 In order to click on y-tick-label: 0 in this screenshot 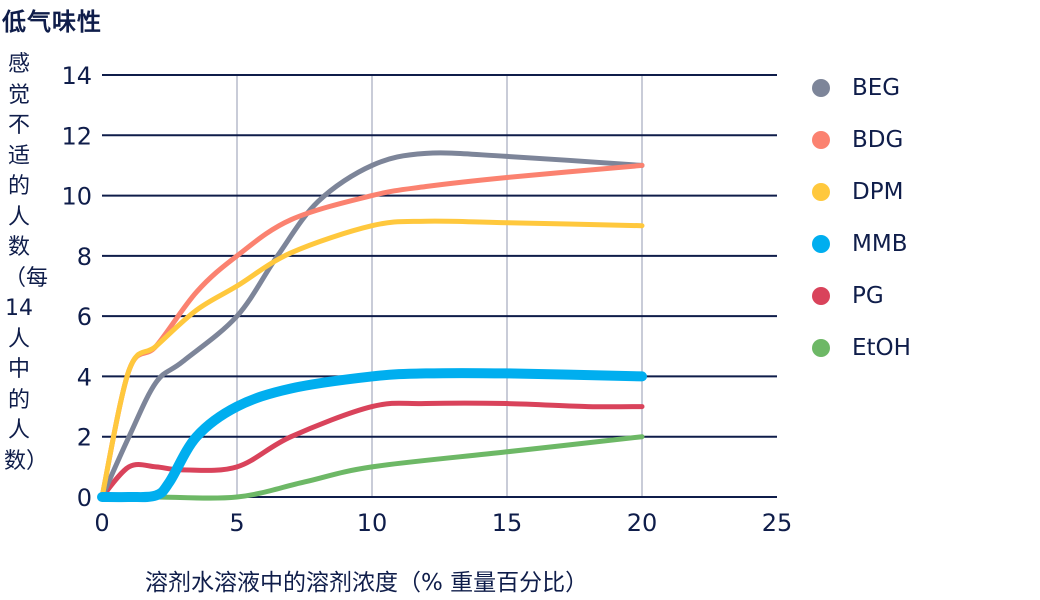, I will do `click(84, 498)`.